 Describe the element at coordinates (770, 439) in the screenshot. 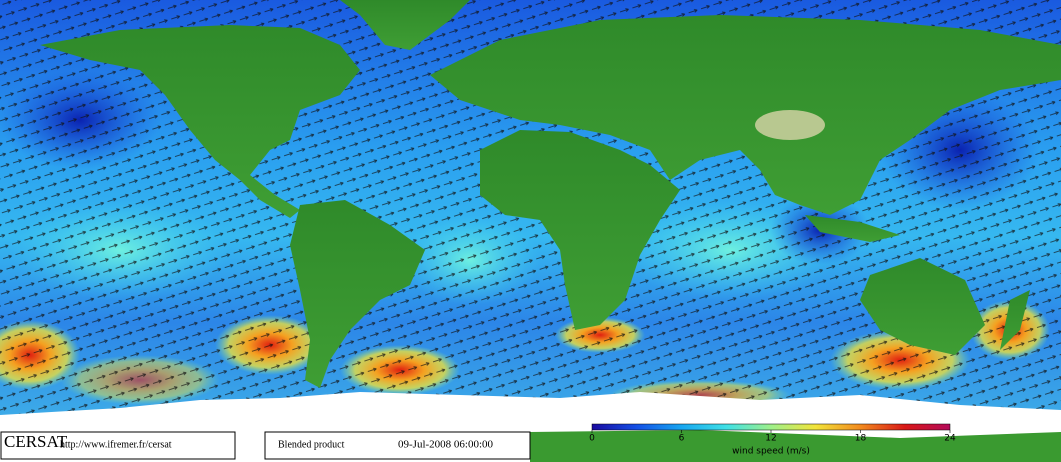

I see `colorbar-tick-label: 12` at that location.